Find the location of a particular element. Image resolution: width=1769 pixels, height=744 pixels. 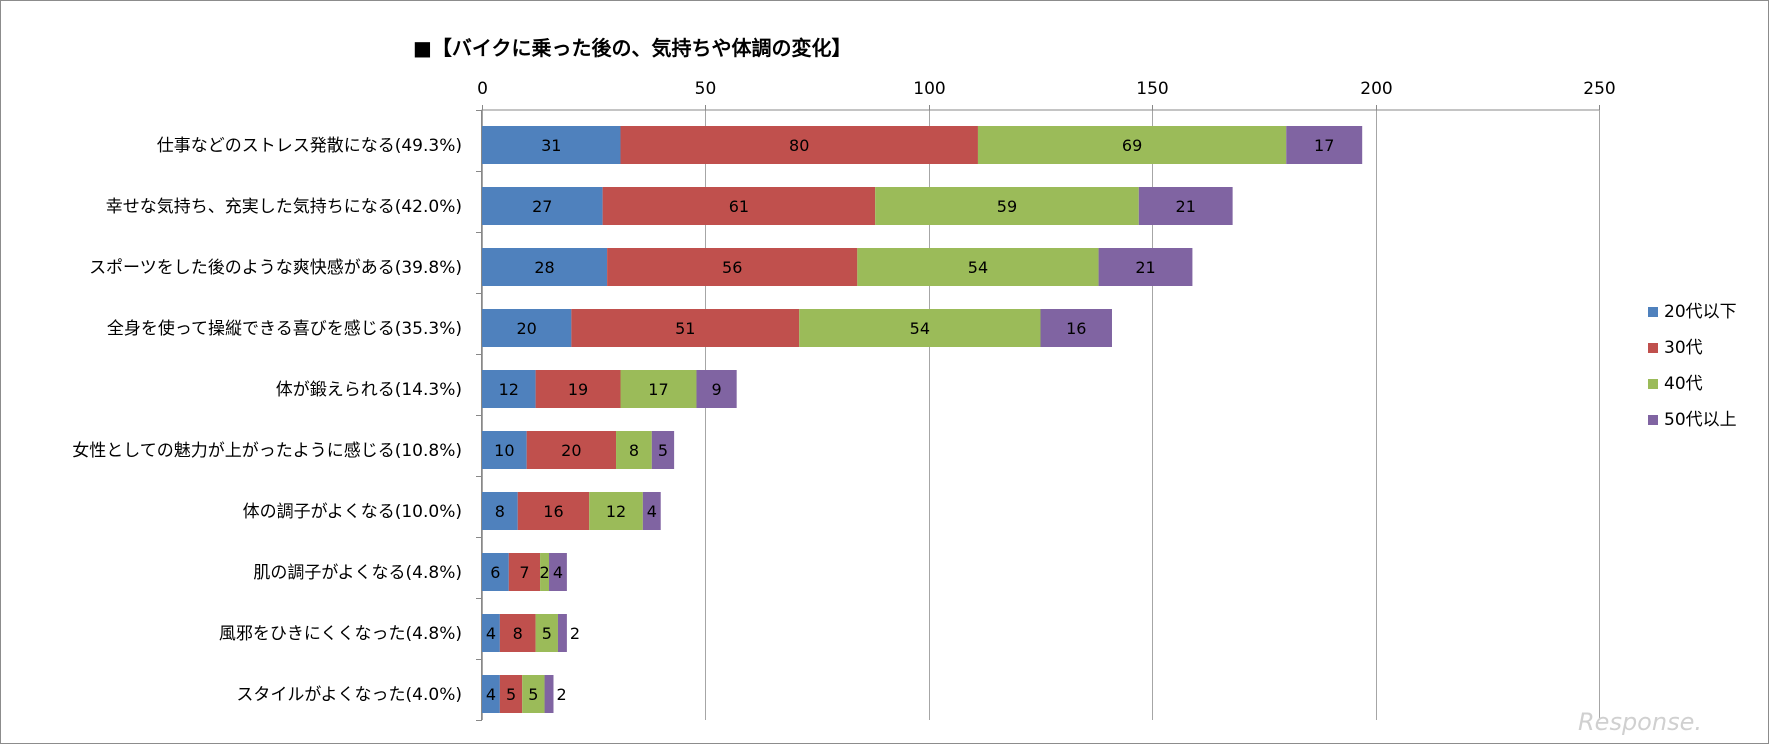

data-label: 19 is located at coordinates (578, 389).